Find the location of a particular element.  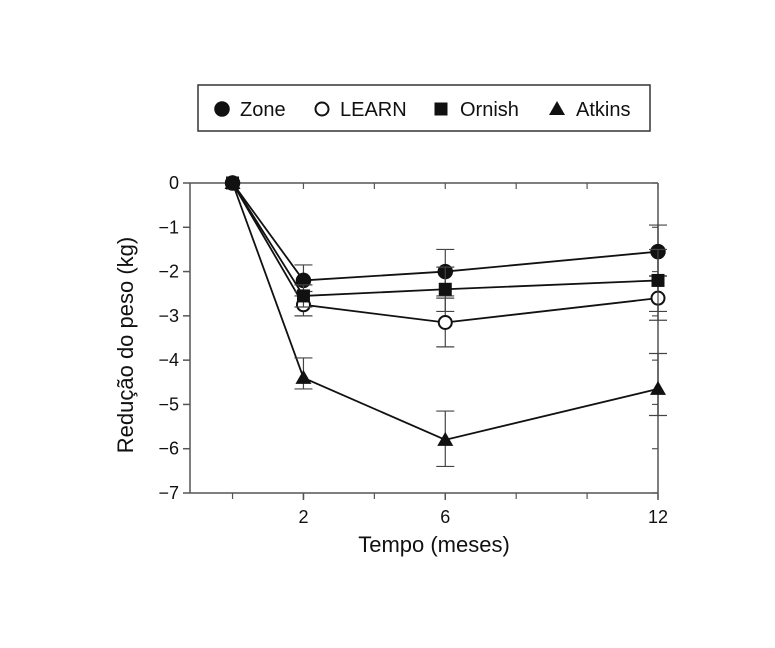

legend-marker-zone is located at coordinates (222, 109).